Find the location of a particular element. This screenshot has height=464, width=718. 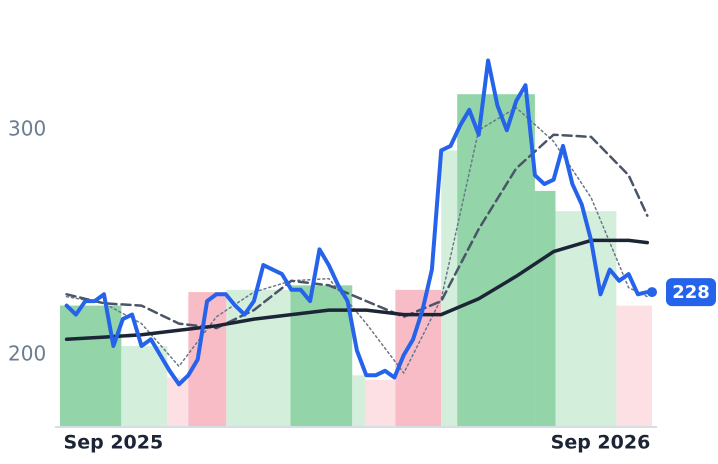

last-value-label: 228 is located at coordinates (691, 292).